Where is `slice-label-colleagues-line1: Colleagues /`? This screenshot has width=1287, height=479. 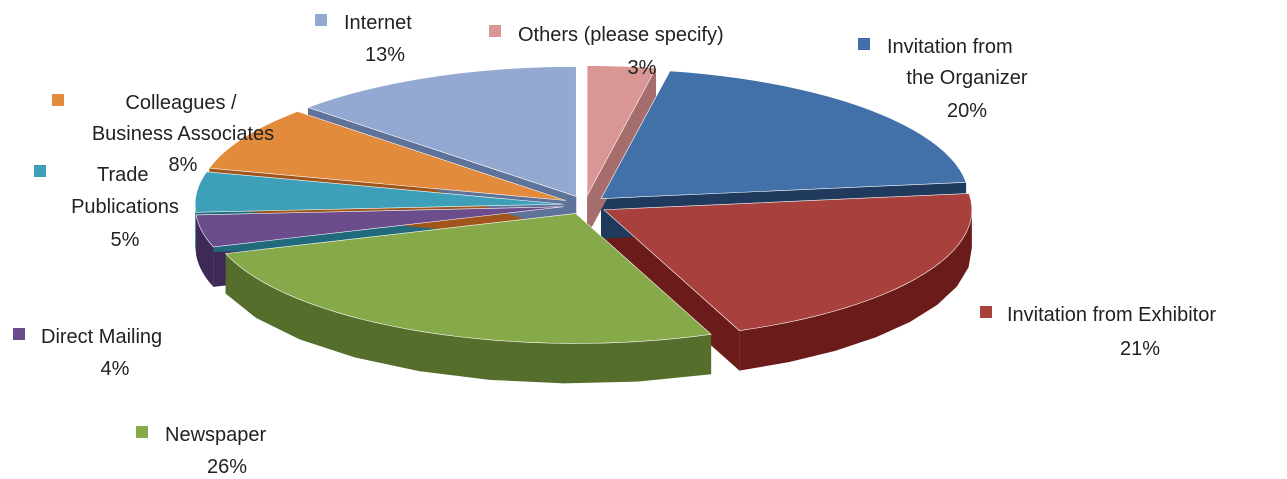
slice-label-colleagues-line1: Colleagues / is located at coordinates (181, 103).